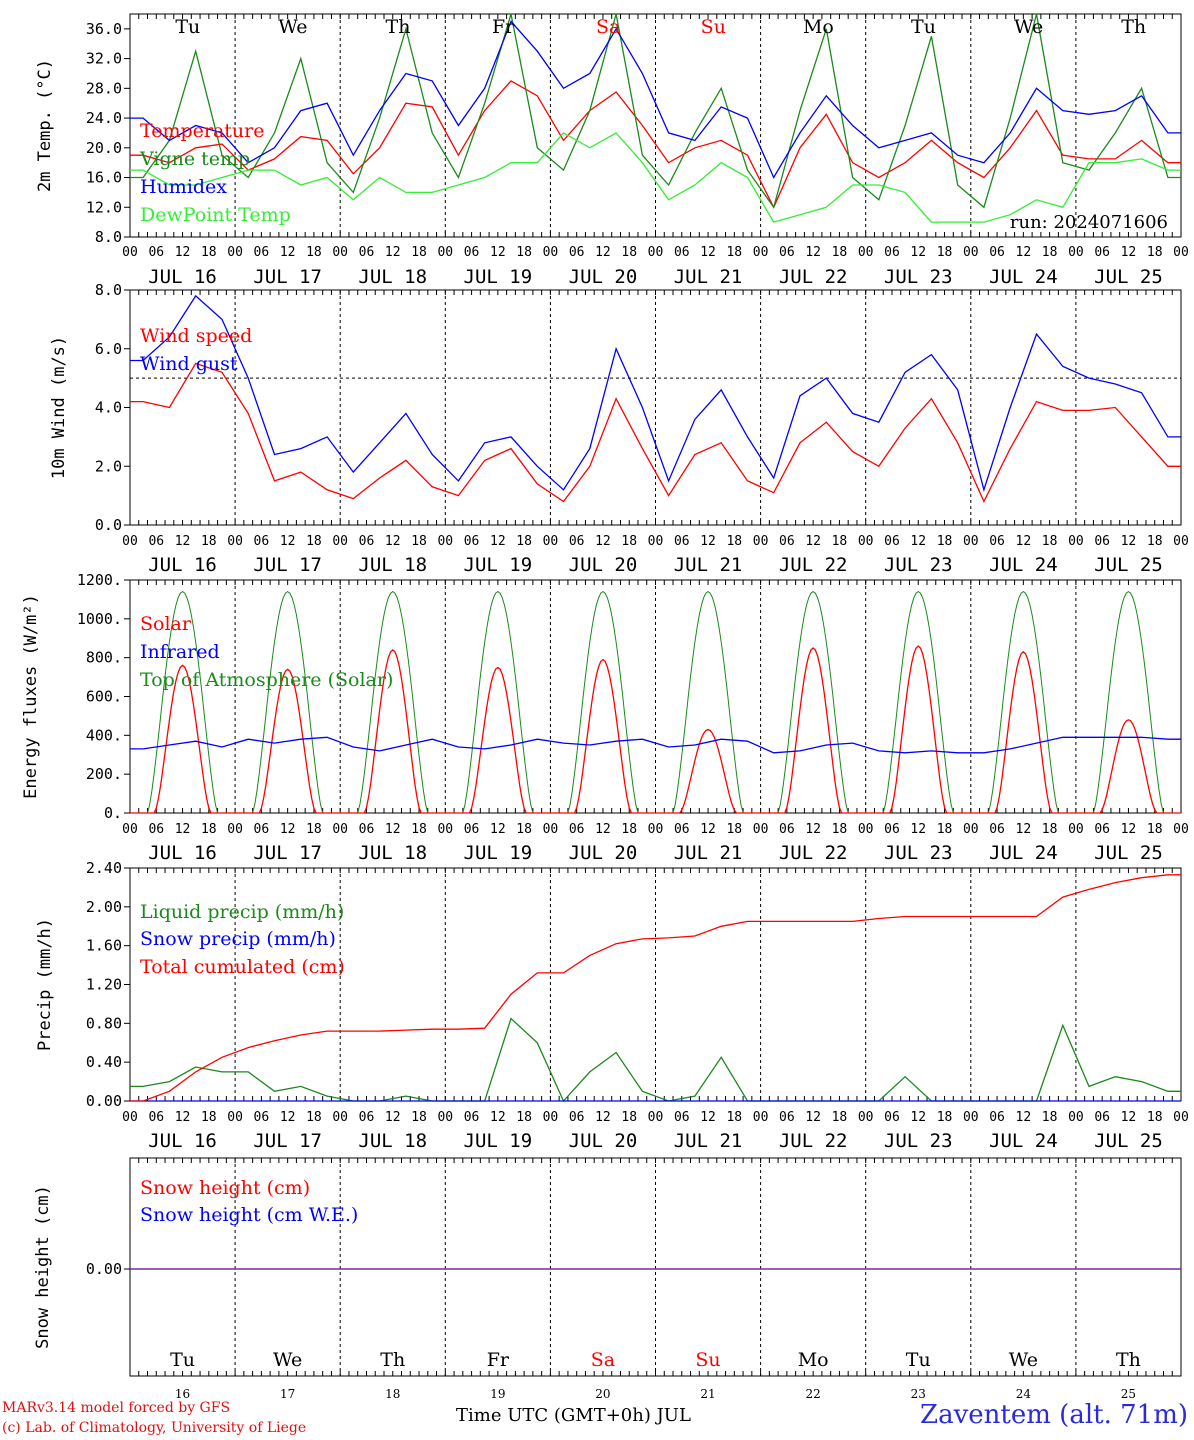 This screenshot has height=1440, width=1194. I want to click on x-date-label: JUL 25, so click(1128, 853).